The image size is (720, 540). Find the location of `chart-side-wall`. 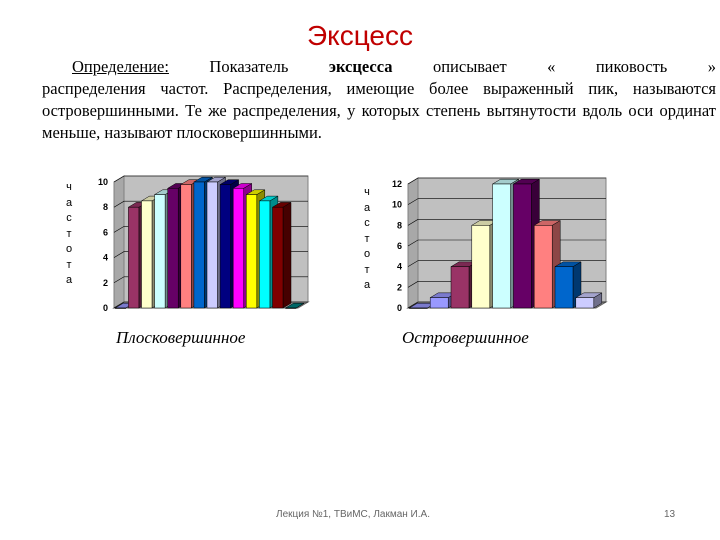

chart-side-wall is located at coordinates (119, 242).